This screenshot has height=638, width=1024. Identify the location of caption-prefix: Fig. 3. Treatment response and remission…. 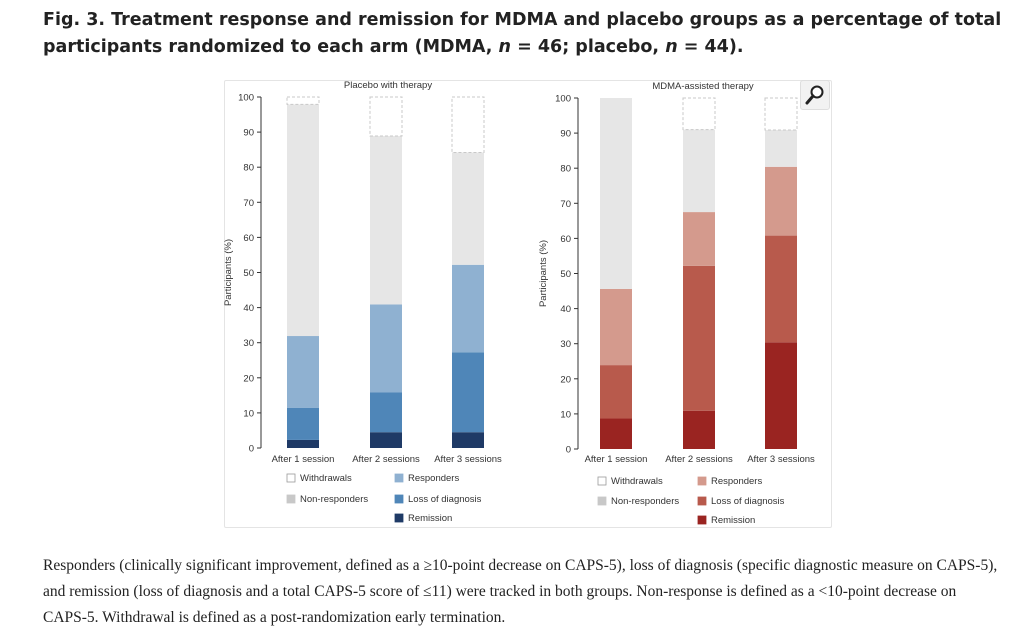
(522, 33).